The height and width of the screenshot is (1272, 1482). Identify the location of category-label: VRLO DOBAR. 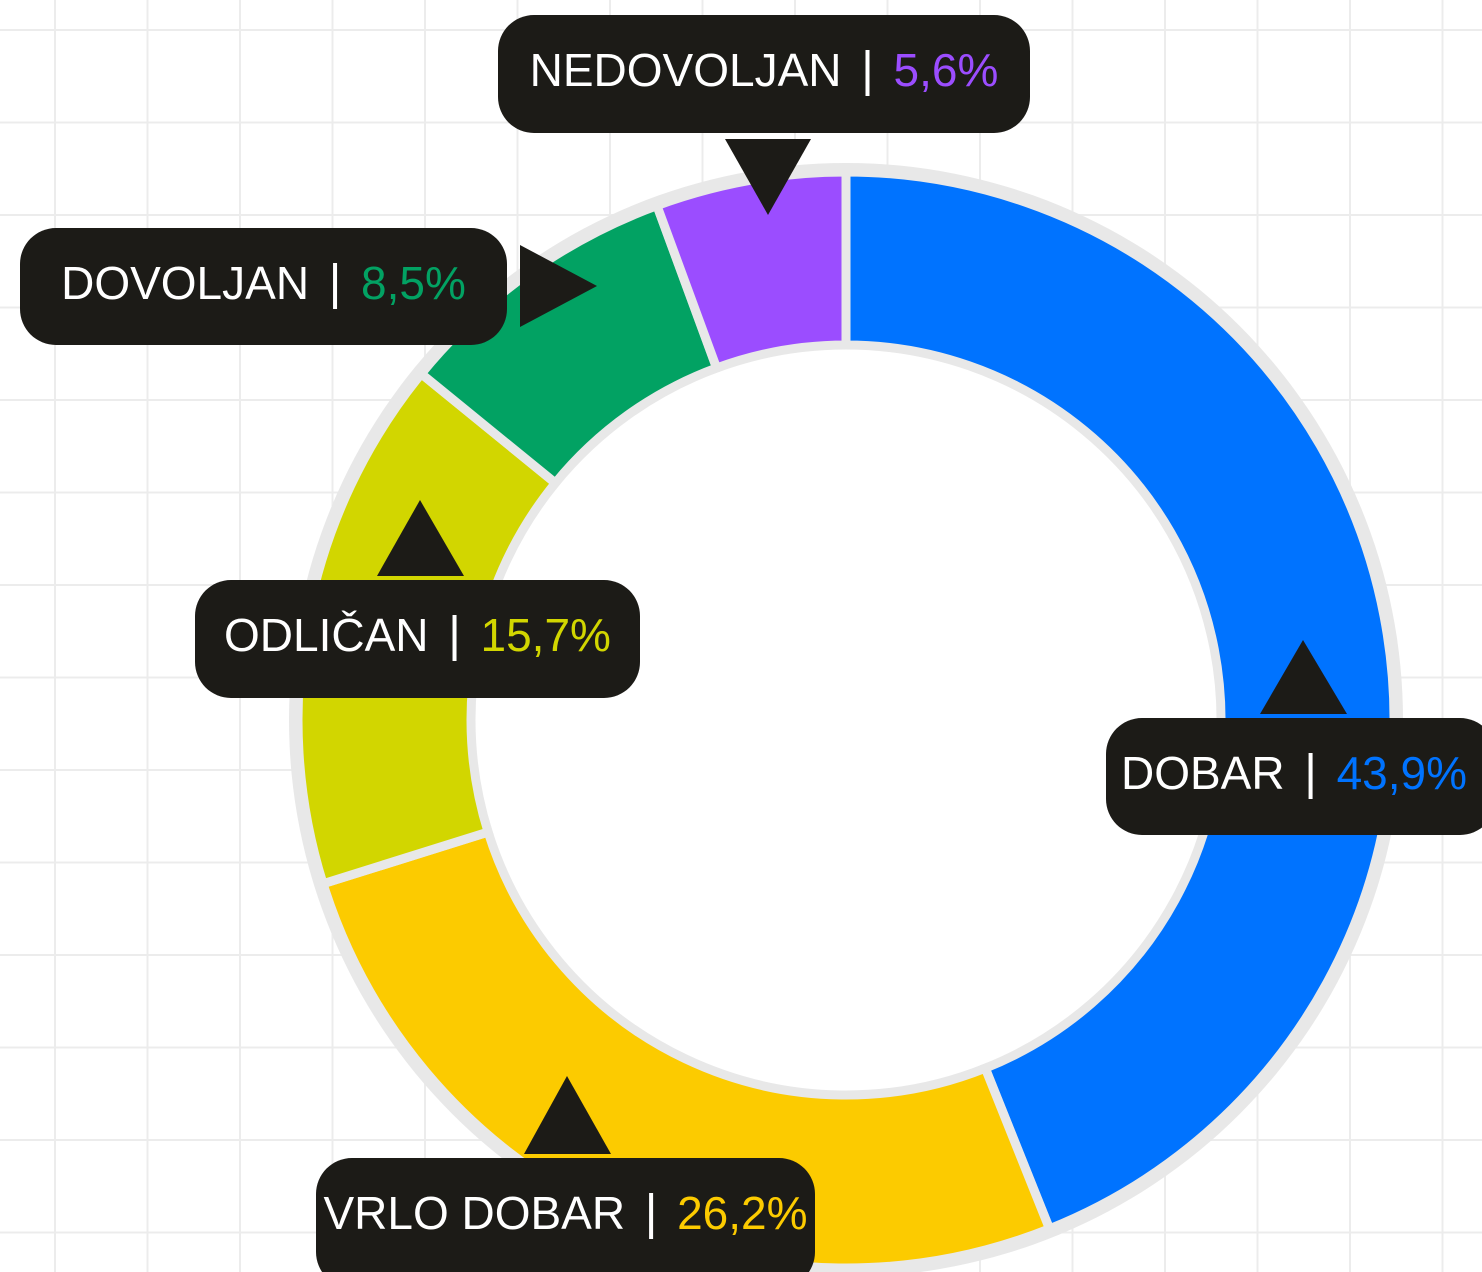
(474, 1213).